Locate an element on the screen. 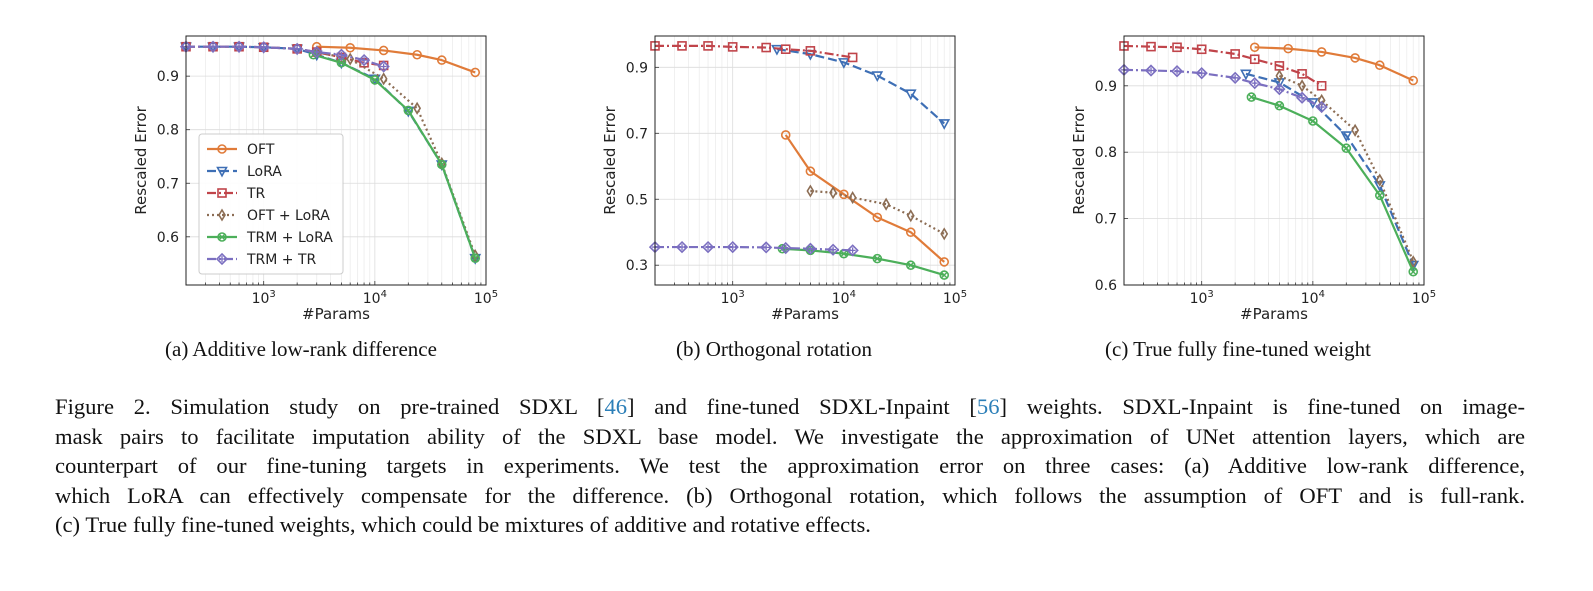 The image size is (1593, 591). y-tick-label: 0.3 is located at coordinates (637, 266).